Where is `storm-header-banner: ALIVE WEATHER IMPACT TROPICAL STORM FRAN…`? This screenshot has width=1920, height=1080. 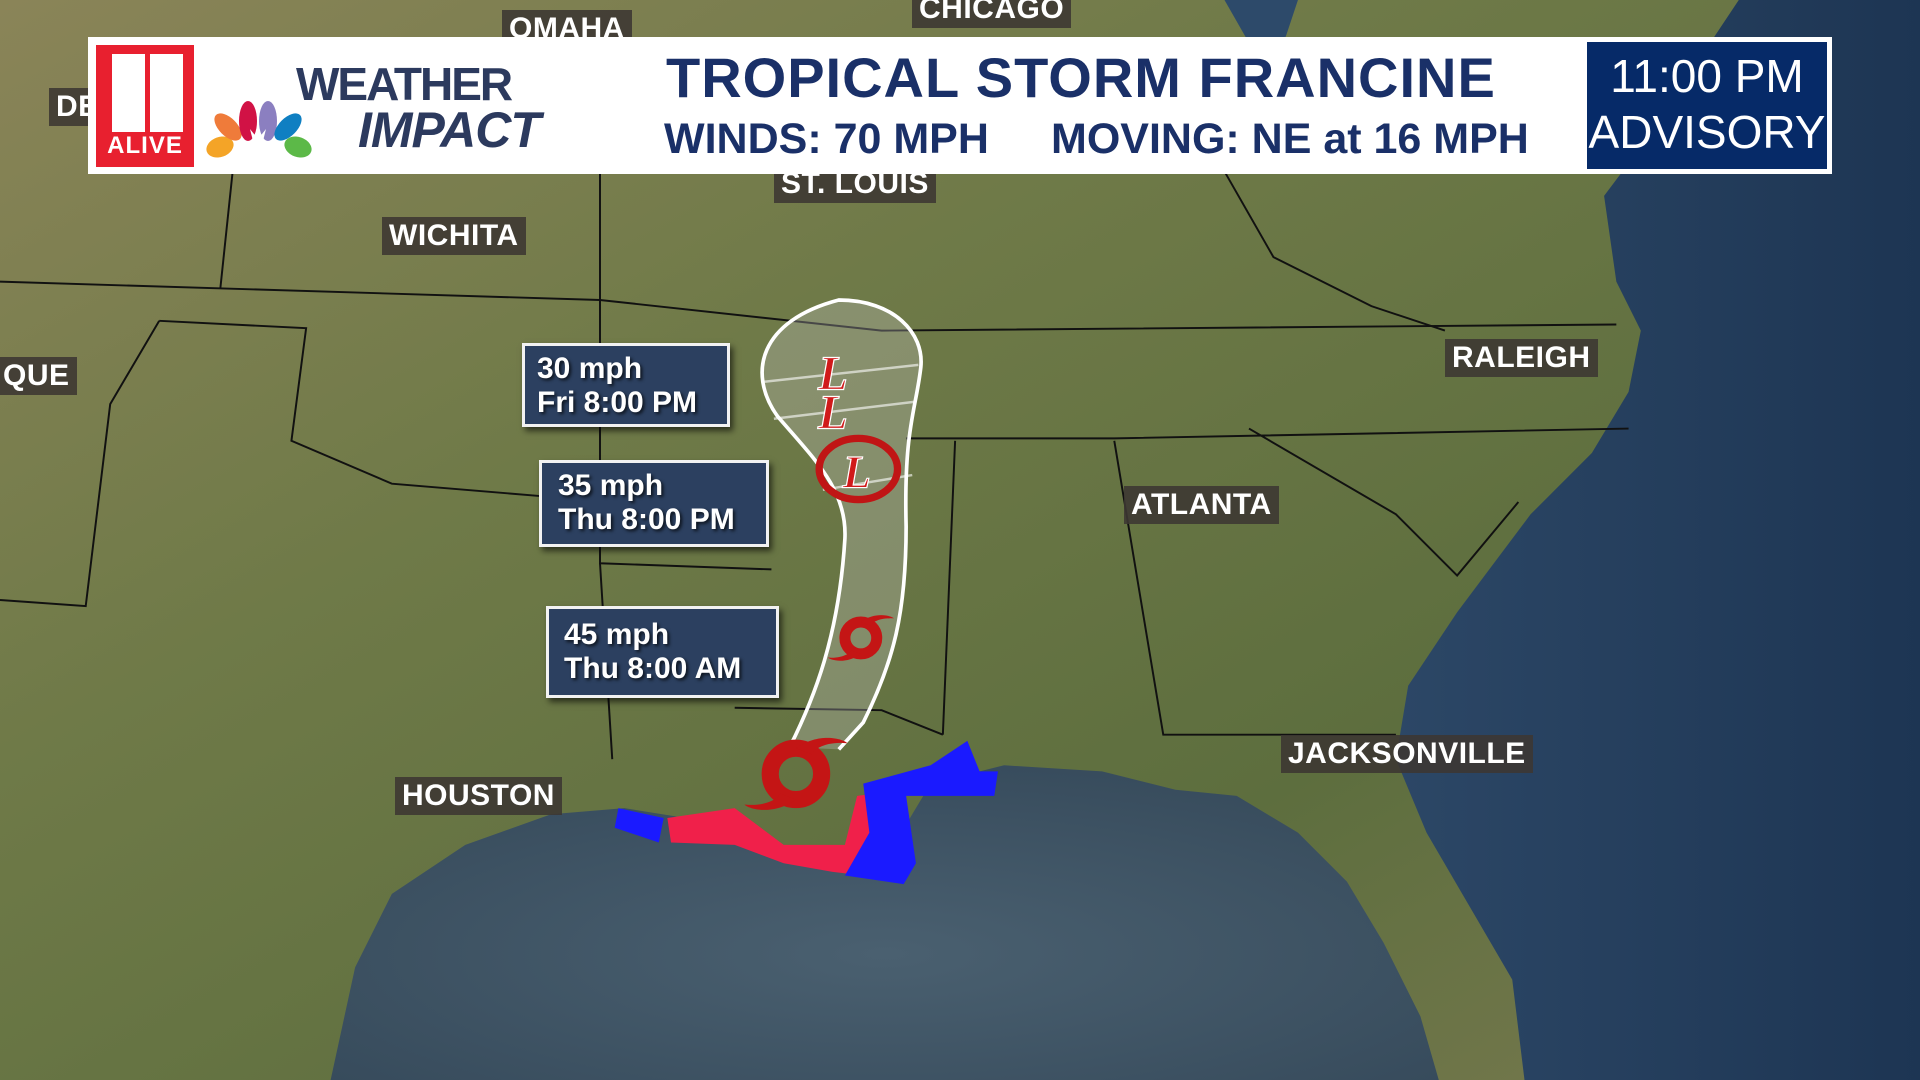
storm-header-banner: ALIVE WEATHER IMPACT TROPICAL STORM FRAN… is located at coordinates (960, 105).